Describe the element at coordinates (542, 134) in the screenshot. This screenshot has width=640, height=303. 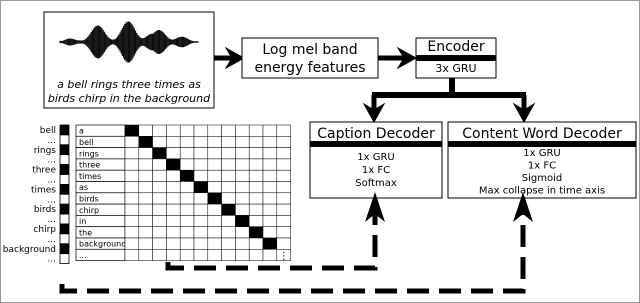
I see `content-decoder-title: Content Word Decoder` at that location.